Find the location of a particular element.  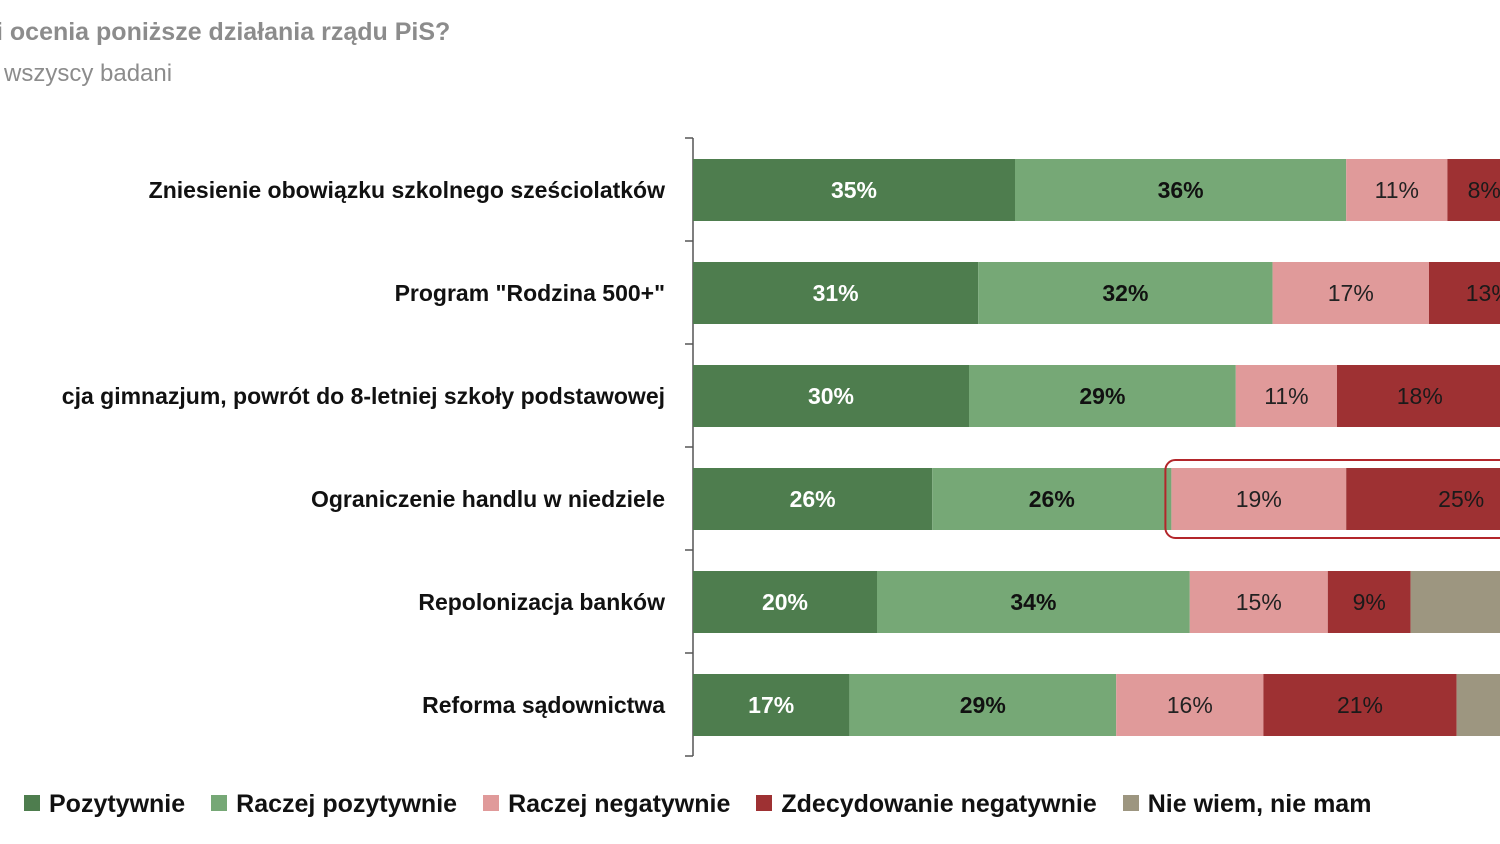

data-label: 16% is located at coordinates (1190, 705).